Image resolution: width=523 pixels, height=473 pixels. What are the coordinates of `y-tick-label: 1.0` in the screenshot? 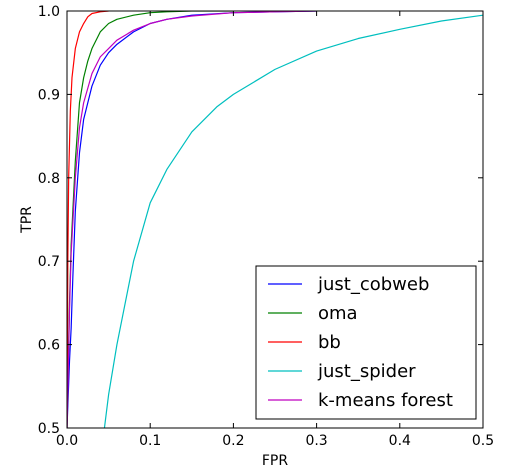 It's located at (49, 12).